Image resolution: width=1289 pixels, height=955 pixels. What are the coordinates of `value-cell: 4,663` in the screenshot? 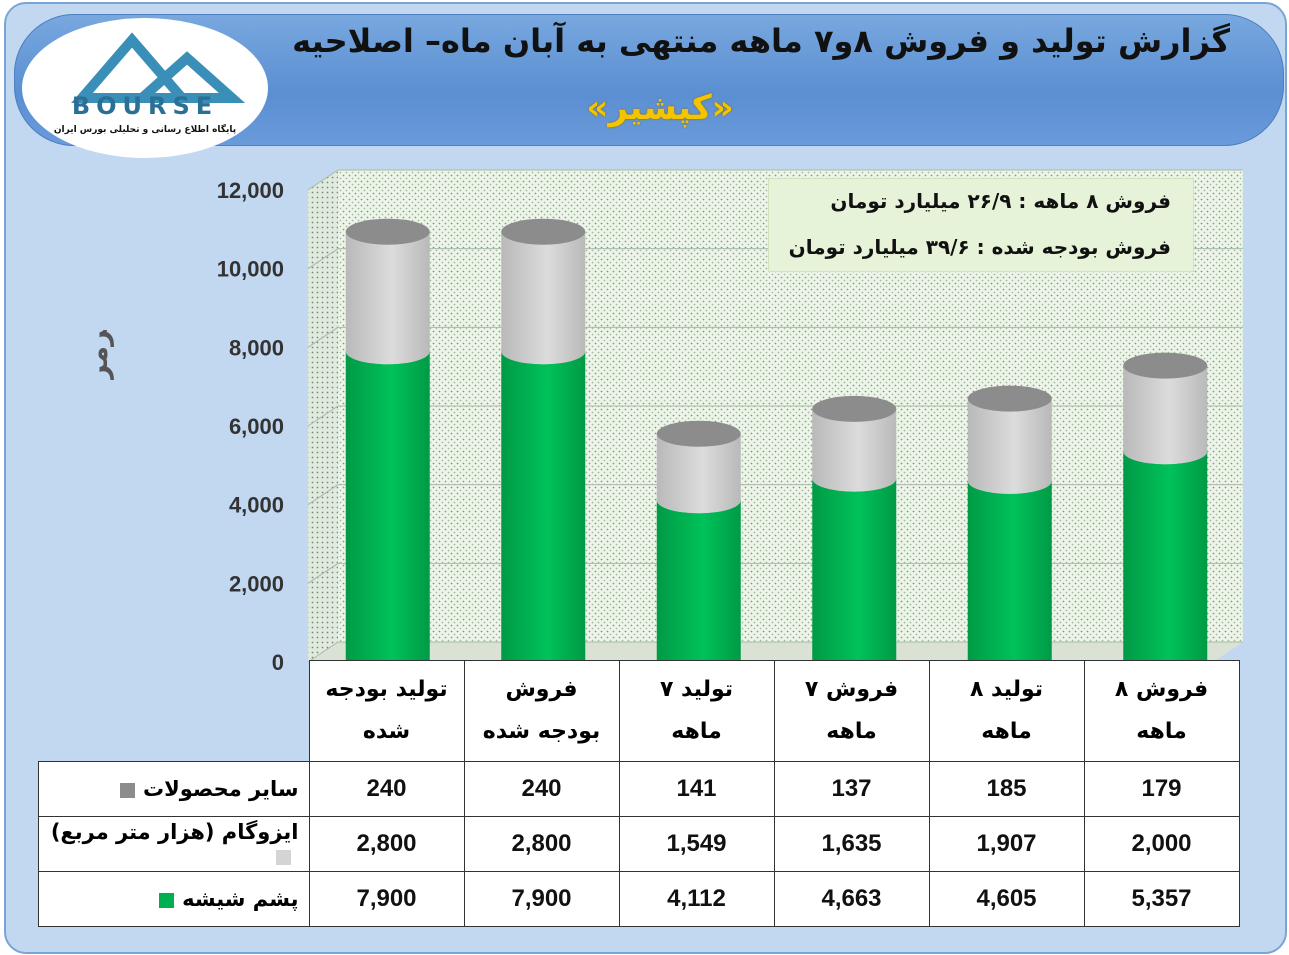 It's located at (851, 899).